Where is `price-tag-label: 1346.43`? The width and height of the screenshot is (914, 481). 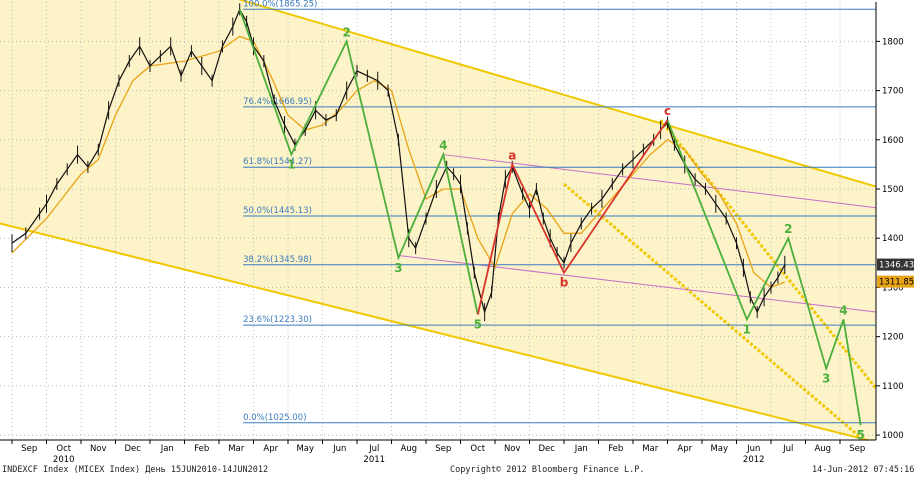 price-tag-label: 1346.43 is located at coordinates (896, 266).